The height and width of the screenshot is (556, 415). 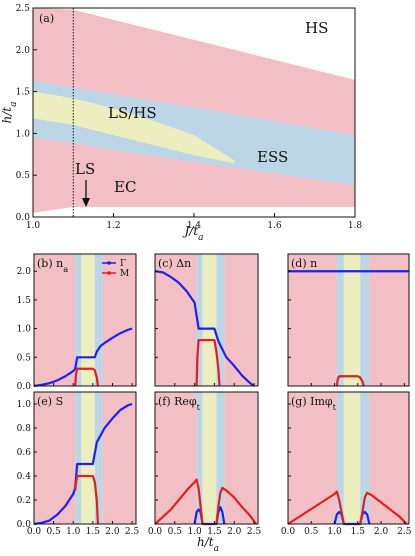 I want to click on xtick-label: 1.8, so click(x=355, y=226).